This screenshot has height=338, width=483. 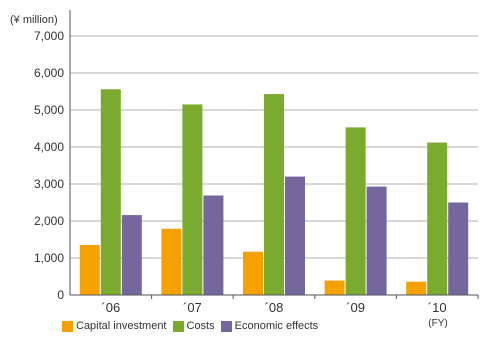 I want to click on x-tick-label: ´06, so click(x=110, y=307).